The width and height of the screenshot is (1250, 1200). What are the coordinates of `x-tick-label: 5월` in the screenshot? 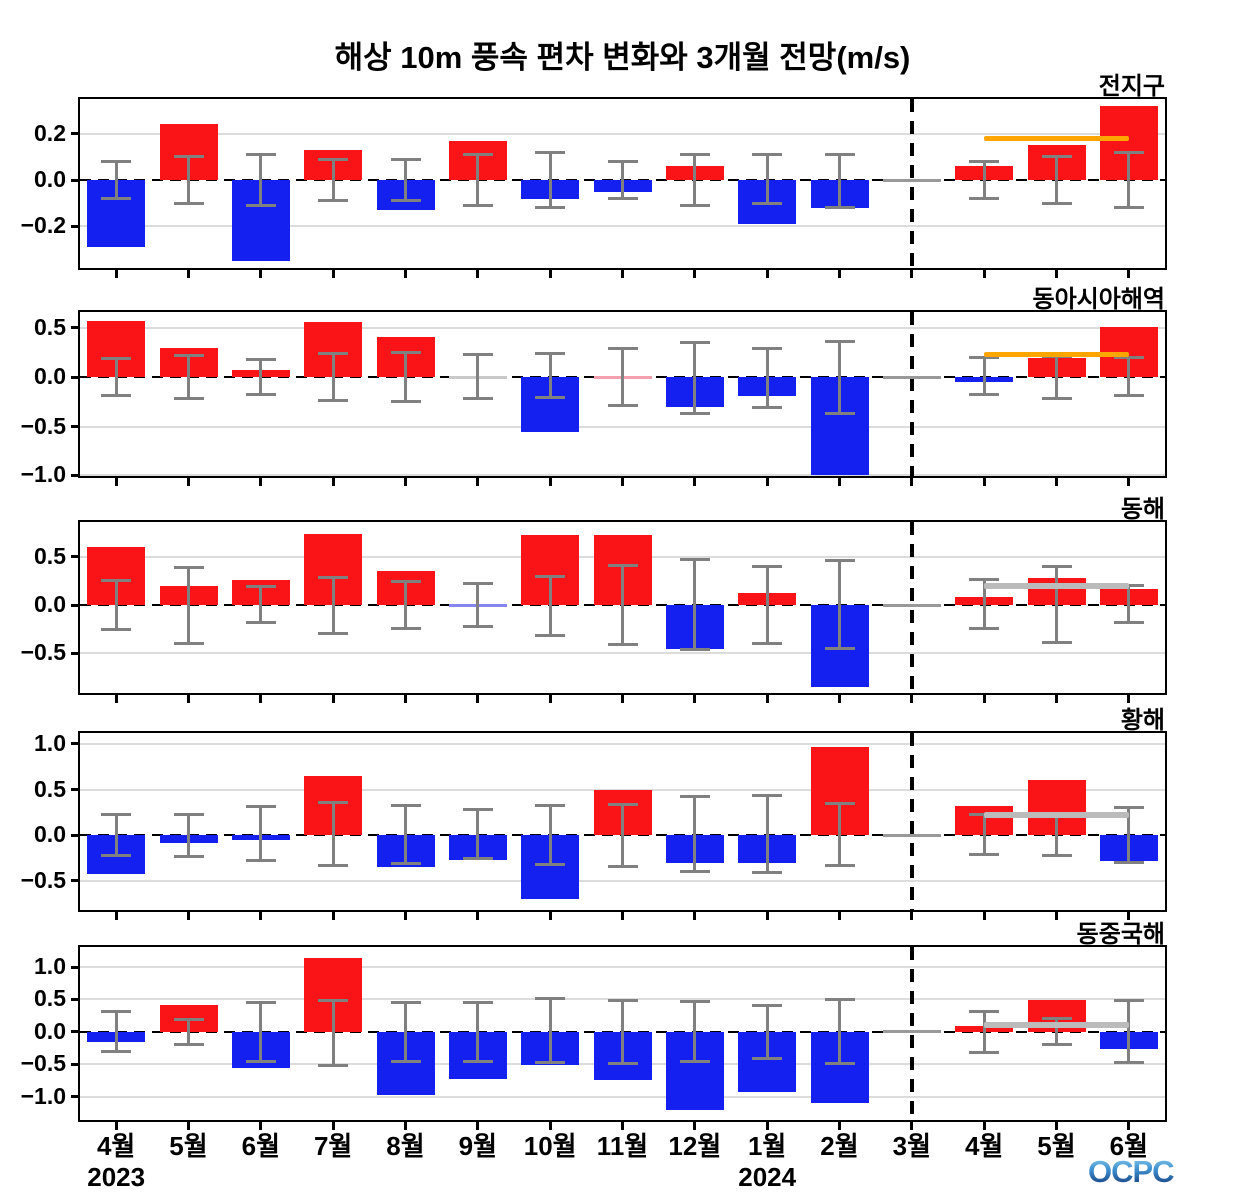 It's located at (1056, 1146).